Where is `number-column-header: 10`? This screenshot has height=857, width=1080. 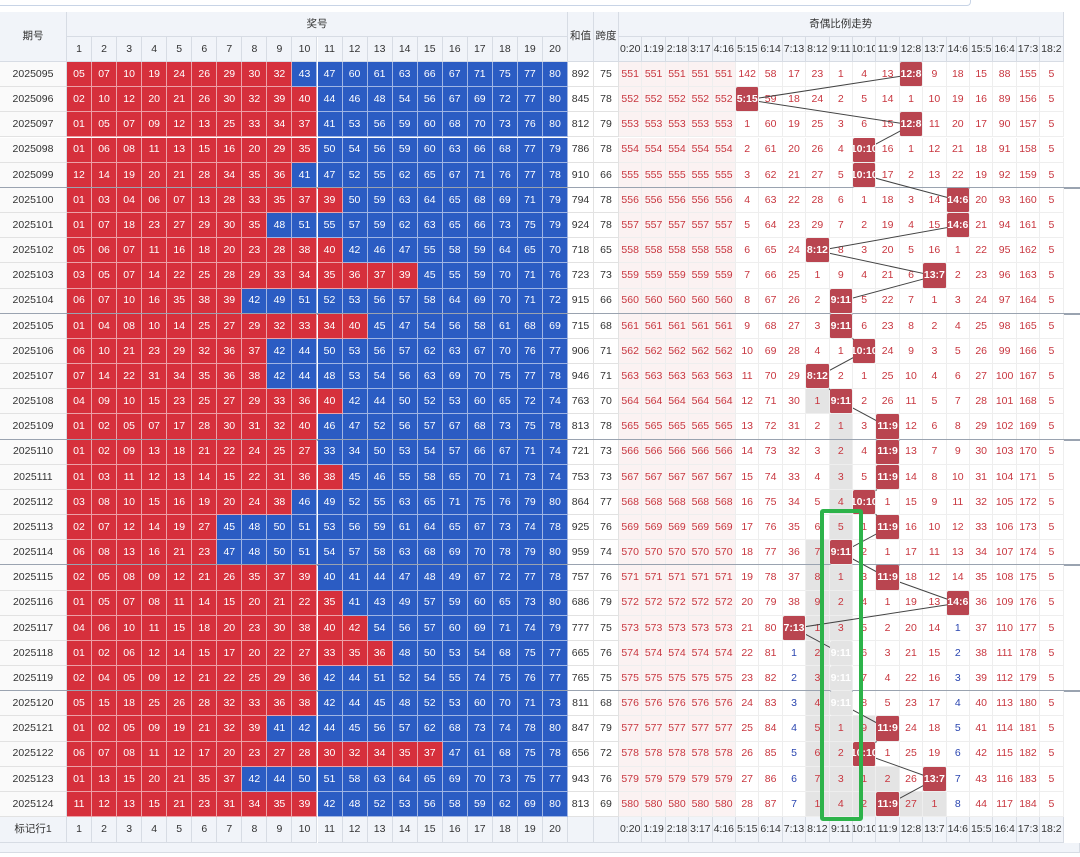
number-column-header: 10 is located at coordinates (305, 49).